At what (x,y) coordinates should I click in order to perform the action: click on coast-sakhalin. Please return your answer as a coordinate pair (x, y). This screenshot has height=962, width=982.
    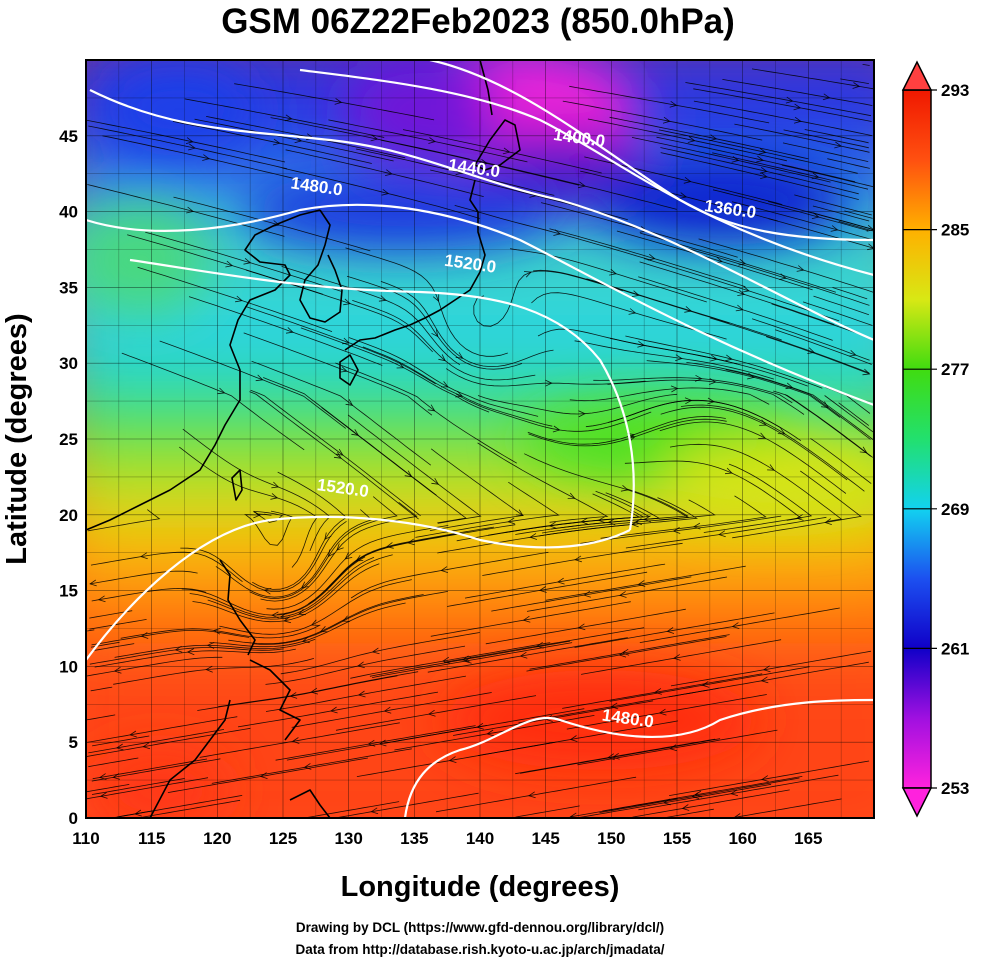
    Looking at the image, I should click on (486, 88).